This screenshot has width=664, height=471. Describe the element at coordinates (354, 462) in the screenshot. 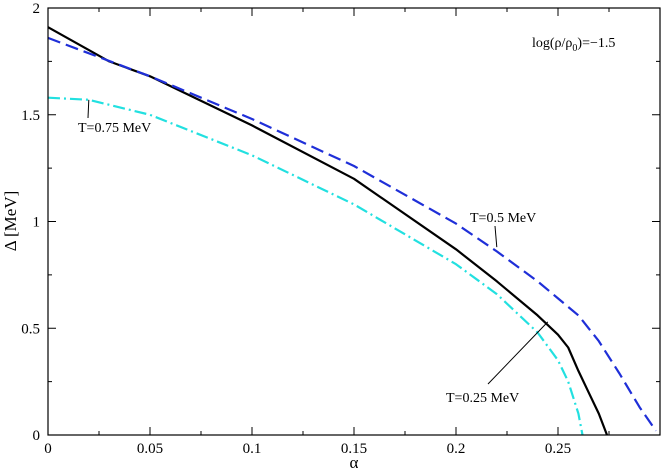

I see `x-axis-title: α` at that location.